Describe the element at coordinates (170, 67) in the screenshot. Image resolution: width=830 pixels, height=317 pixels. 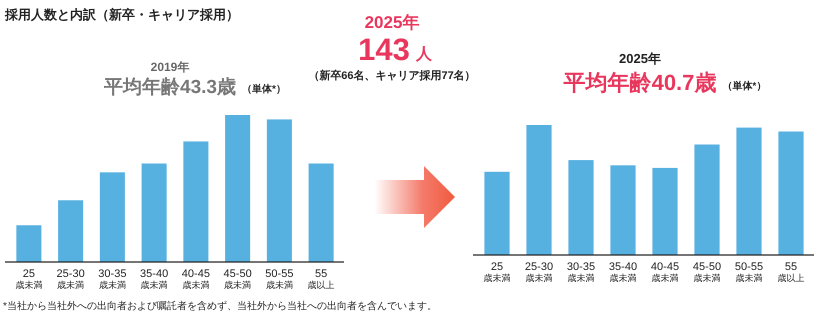
I see `chart-subtitle: 2019年` at that location.